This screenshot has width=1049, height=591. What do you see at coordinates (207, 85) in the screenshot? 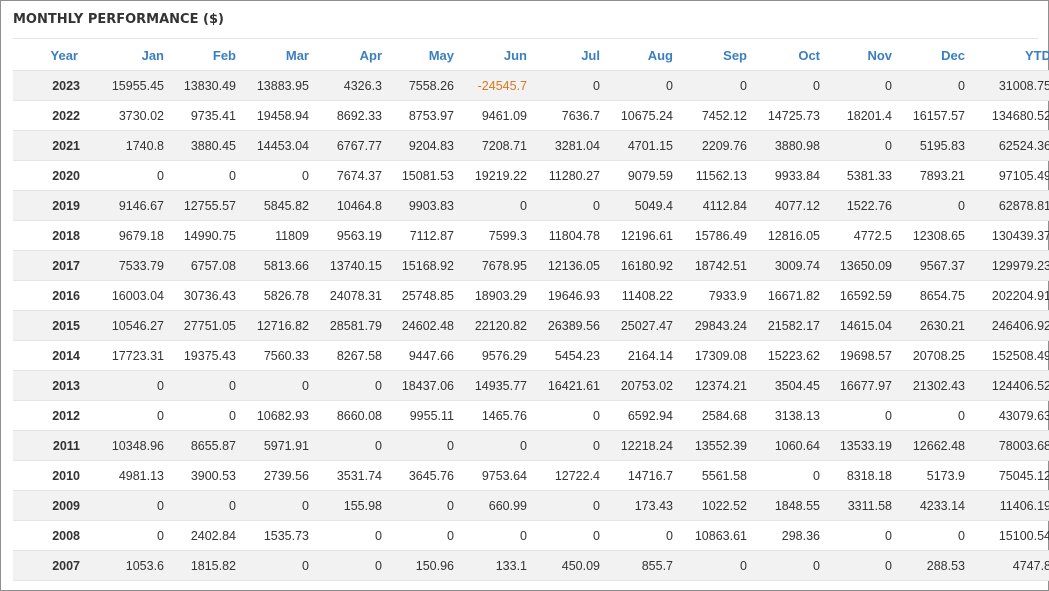
I see `value-cell: 13830.49` at bounding box center [207, 85].